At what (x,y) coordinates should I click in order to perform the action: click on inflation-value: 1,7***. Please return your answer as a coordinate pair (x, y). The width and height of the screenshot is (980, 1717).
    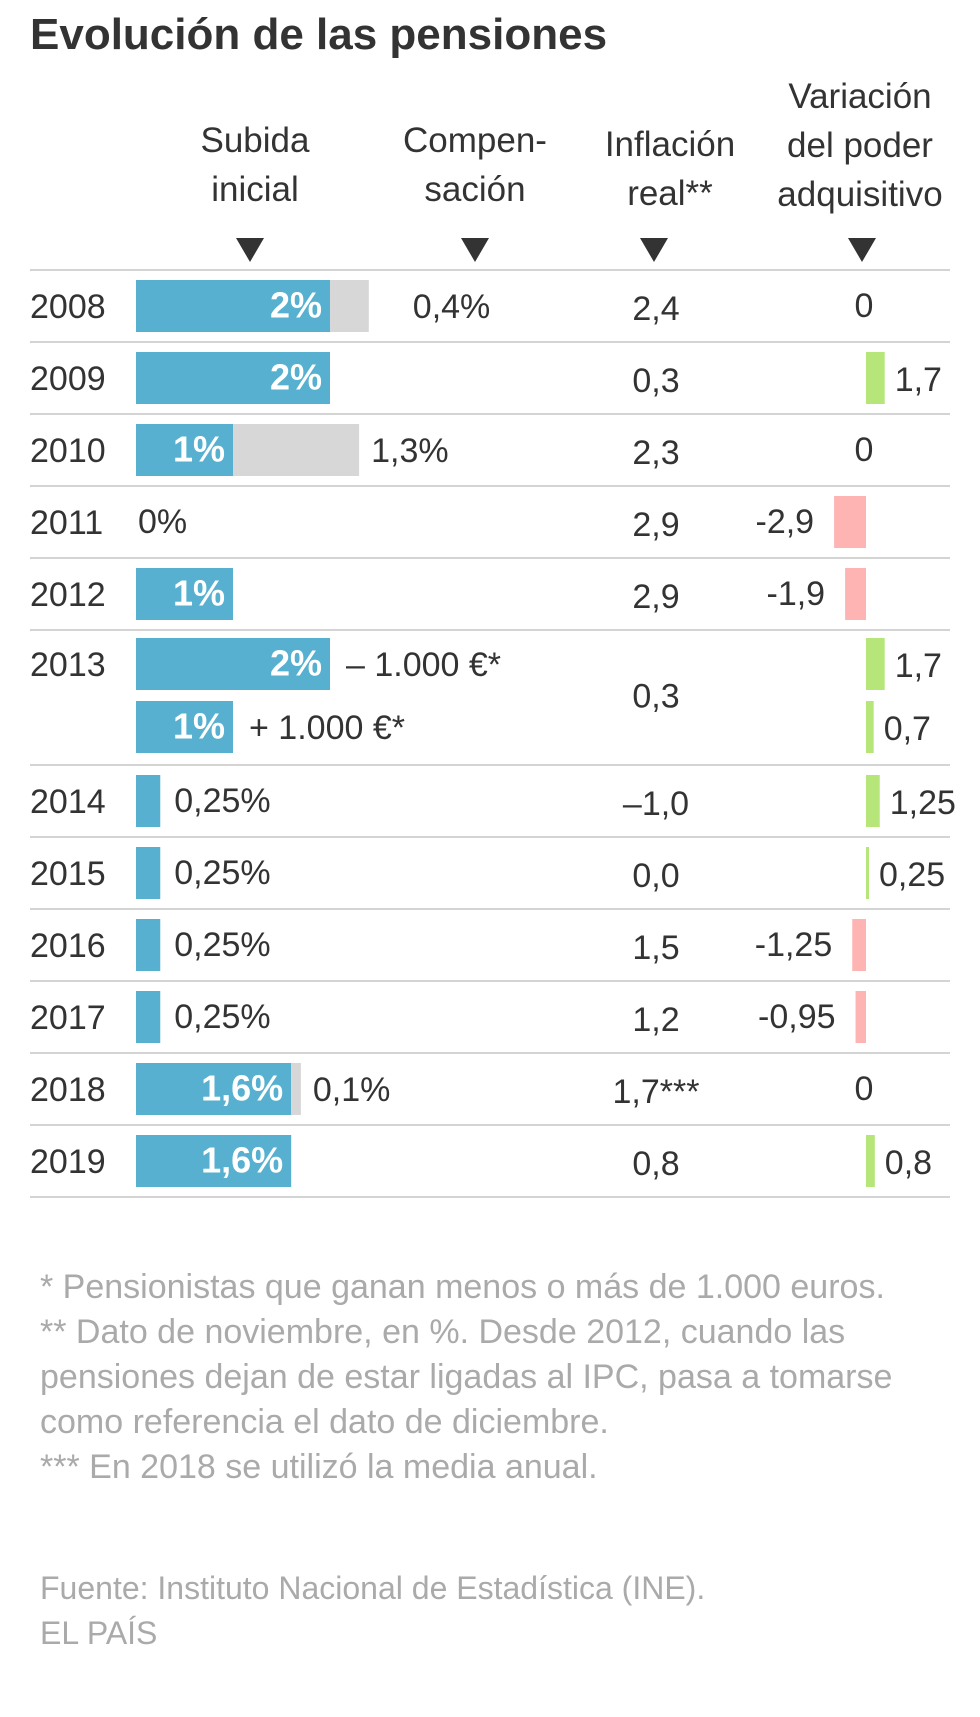
    Looking at the image, I should click on (656, 1092).